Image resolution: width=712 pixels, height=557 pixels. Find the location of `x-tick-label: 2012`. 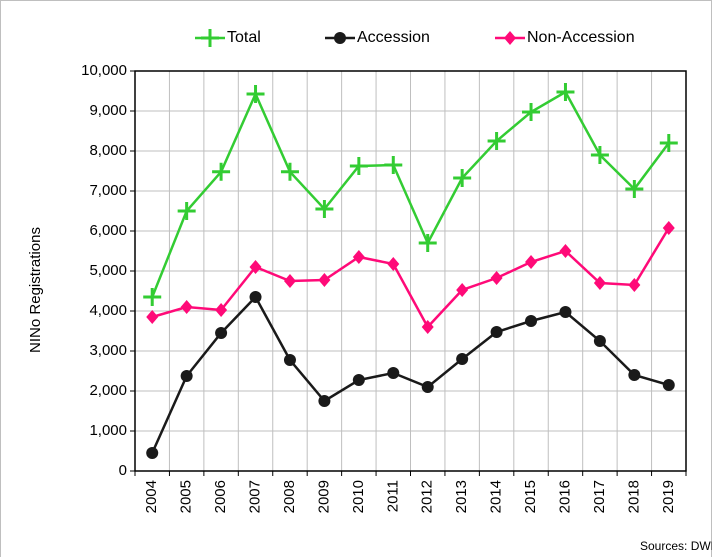

x-tick-label: 2012 is located at coordinates (427, 496).